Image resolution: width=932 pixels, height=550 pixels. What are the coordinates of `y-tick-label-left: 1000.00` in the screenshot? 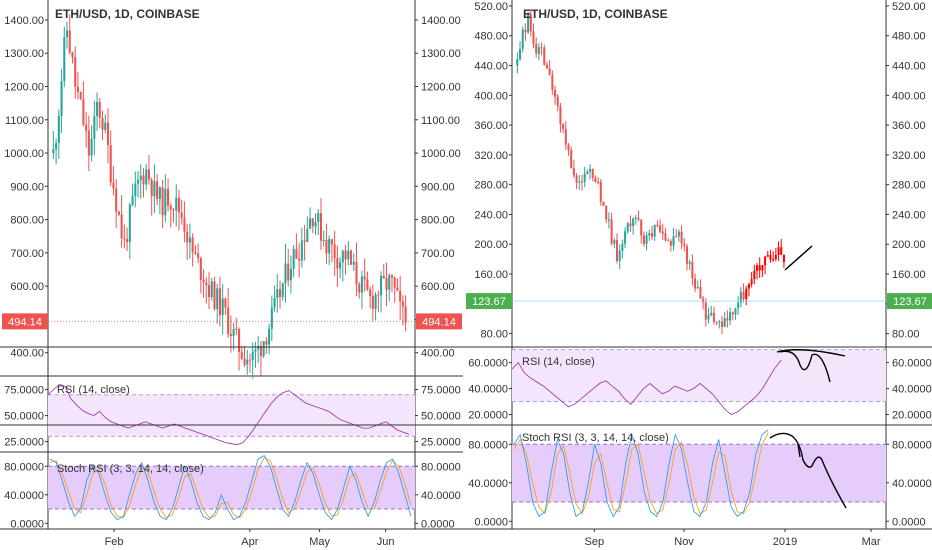 It's located at (24, 154).